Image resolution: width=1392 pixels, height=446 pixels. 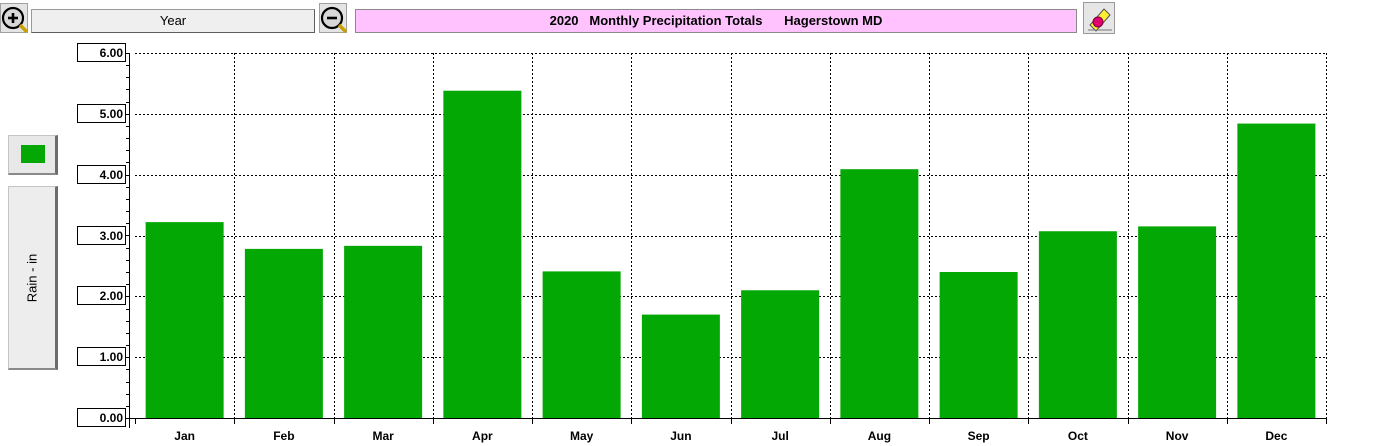 I want to click on y-tick-label: 1.00, so click(x=112, y=357).